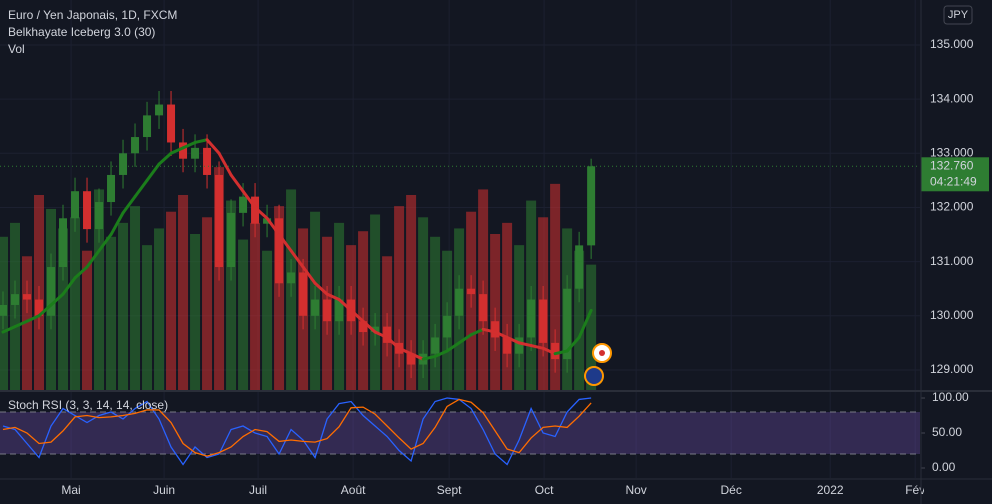 This screenshot has height=504, width=992. Describe the element at coordinates (952, 369) in the screenshot. I see `y-tick-label: 129.000` at that location.